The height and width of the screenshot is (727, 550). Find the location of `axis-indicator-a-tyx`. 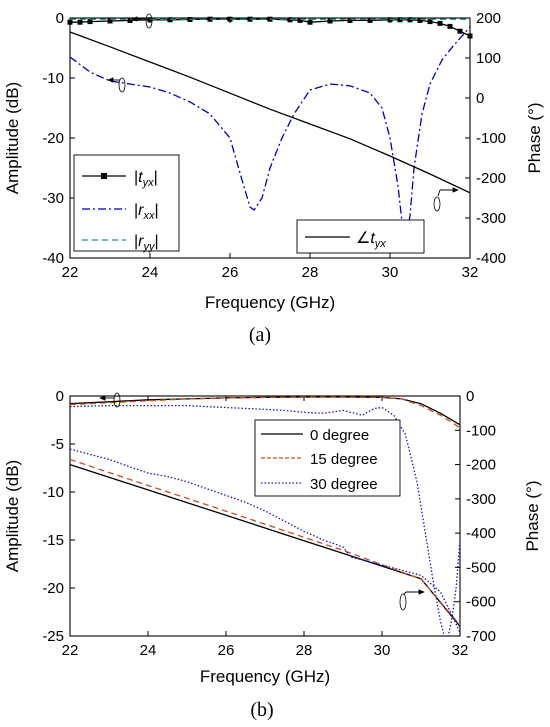

axis-indicator-a-tyx is located at coordinates (142, 21).